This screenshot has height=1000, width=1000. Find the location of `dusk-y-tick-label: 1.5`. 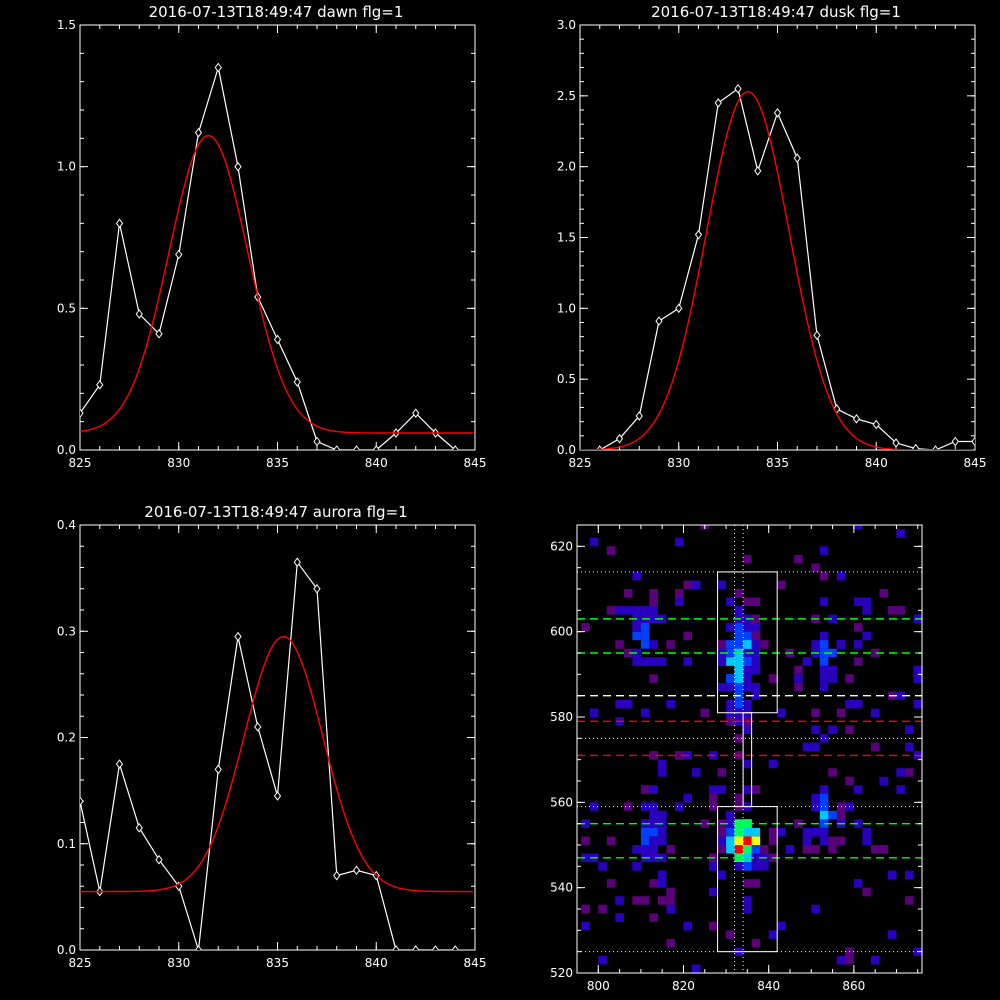

dusk-y-tick-label: 1.5 is located at coordinates (566, 238).